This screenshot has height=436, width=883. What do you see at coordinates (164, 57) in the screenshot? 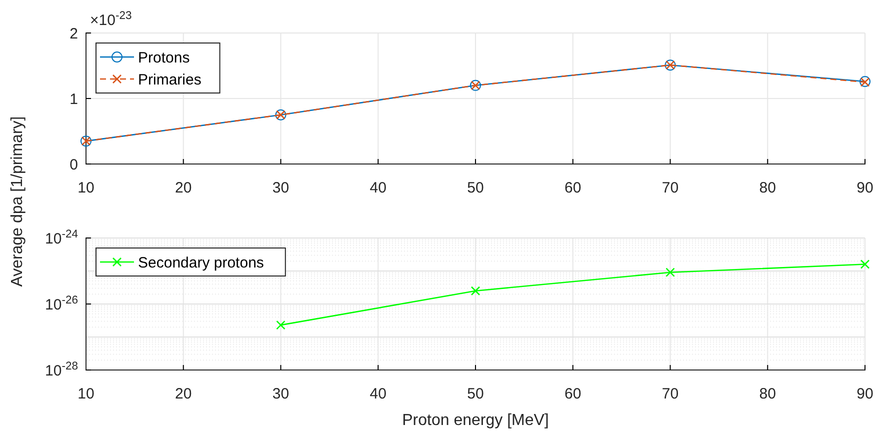
I see `legend-label: Protons` at bounding box center [164, 57].